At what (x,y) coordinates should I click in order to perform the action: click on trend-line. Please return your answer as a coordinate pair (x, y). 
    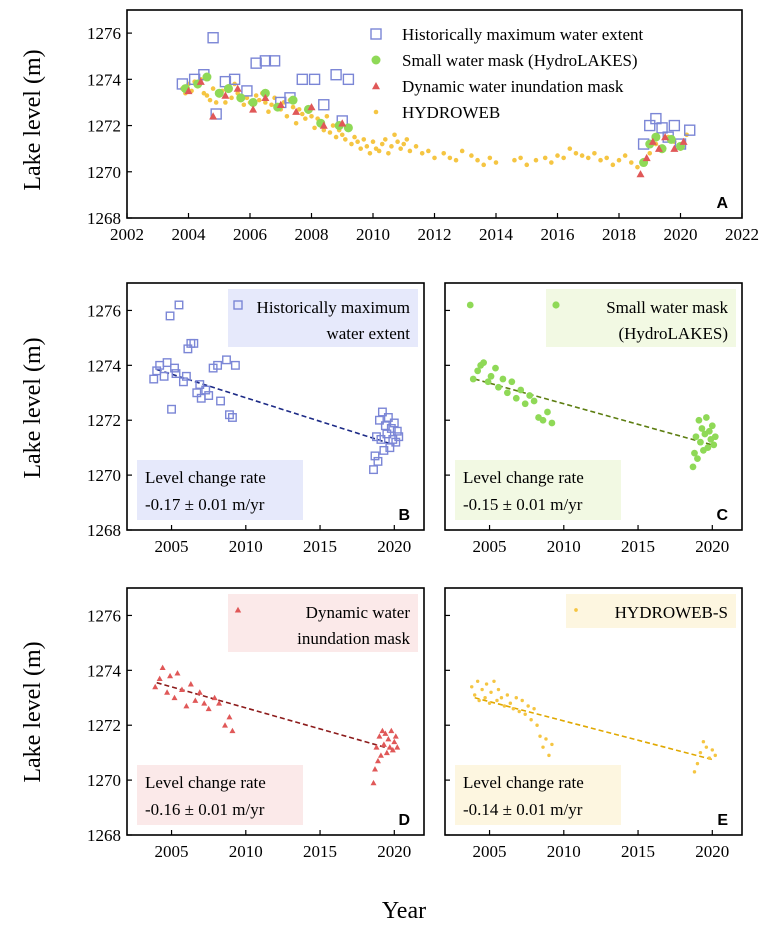
    Looking at the image, I should click on (593, 412).